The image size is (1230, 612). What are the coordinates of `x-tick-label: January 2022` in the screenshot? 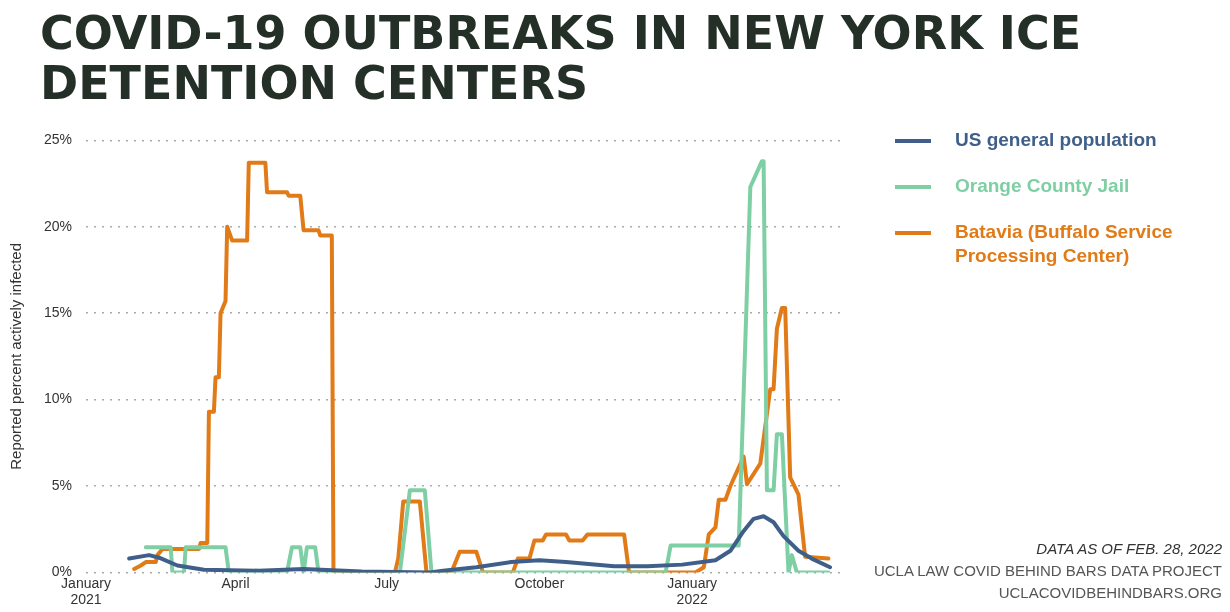 It's located at (692, 591).